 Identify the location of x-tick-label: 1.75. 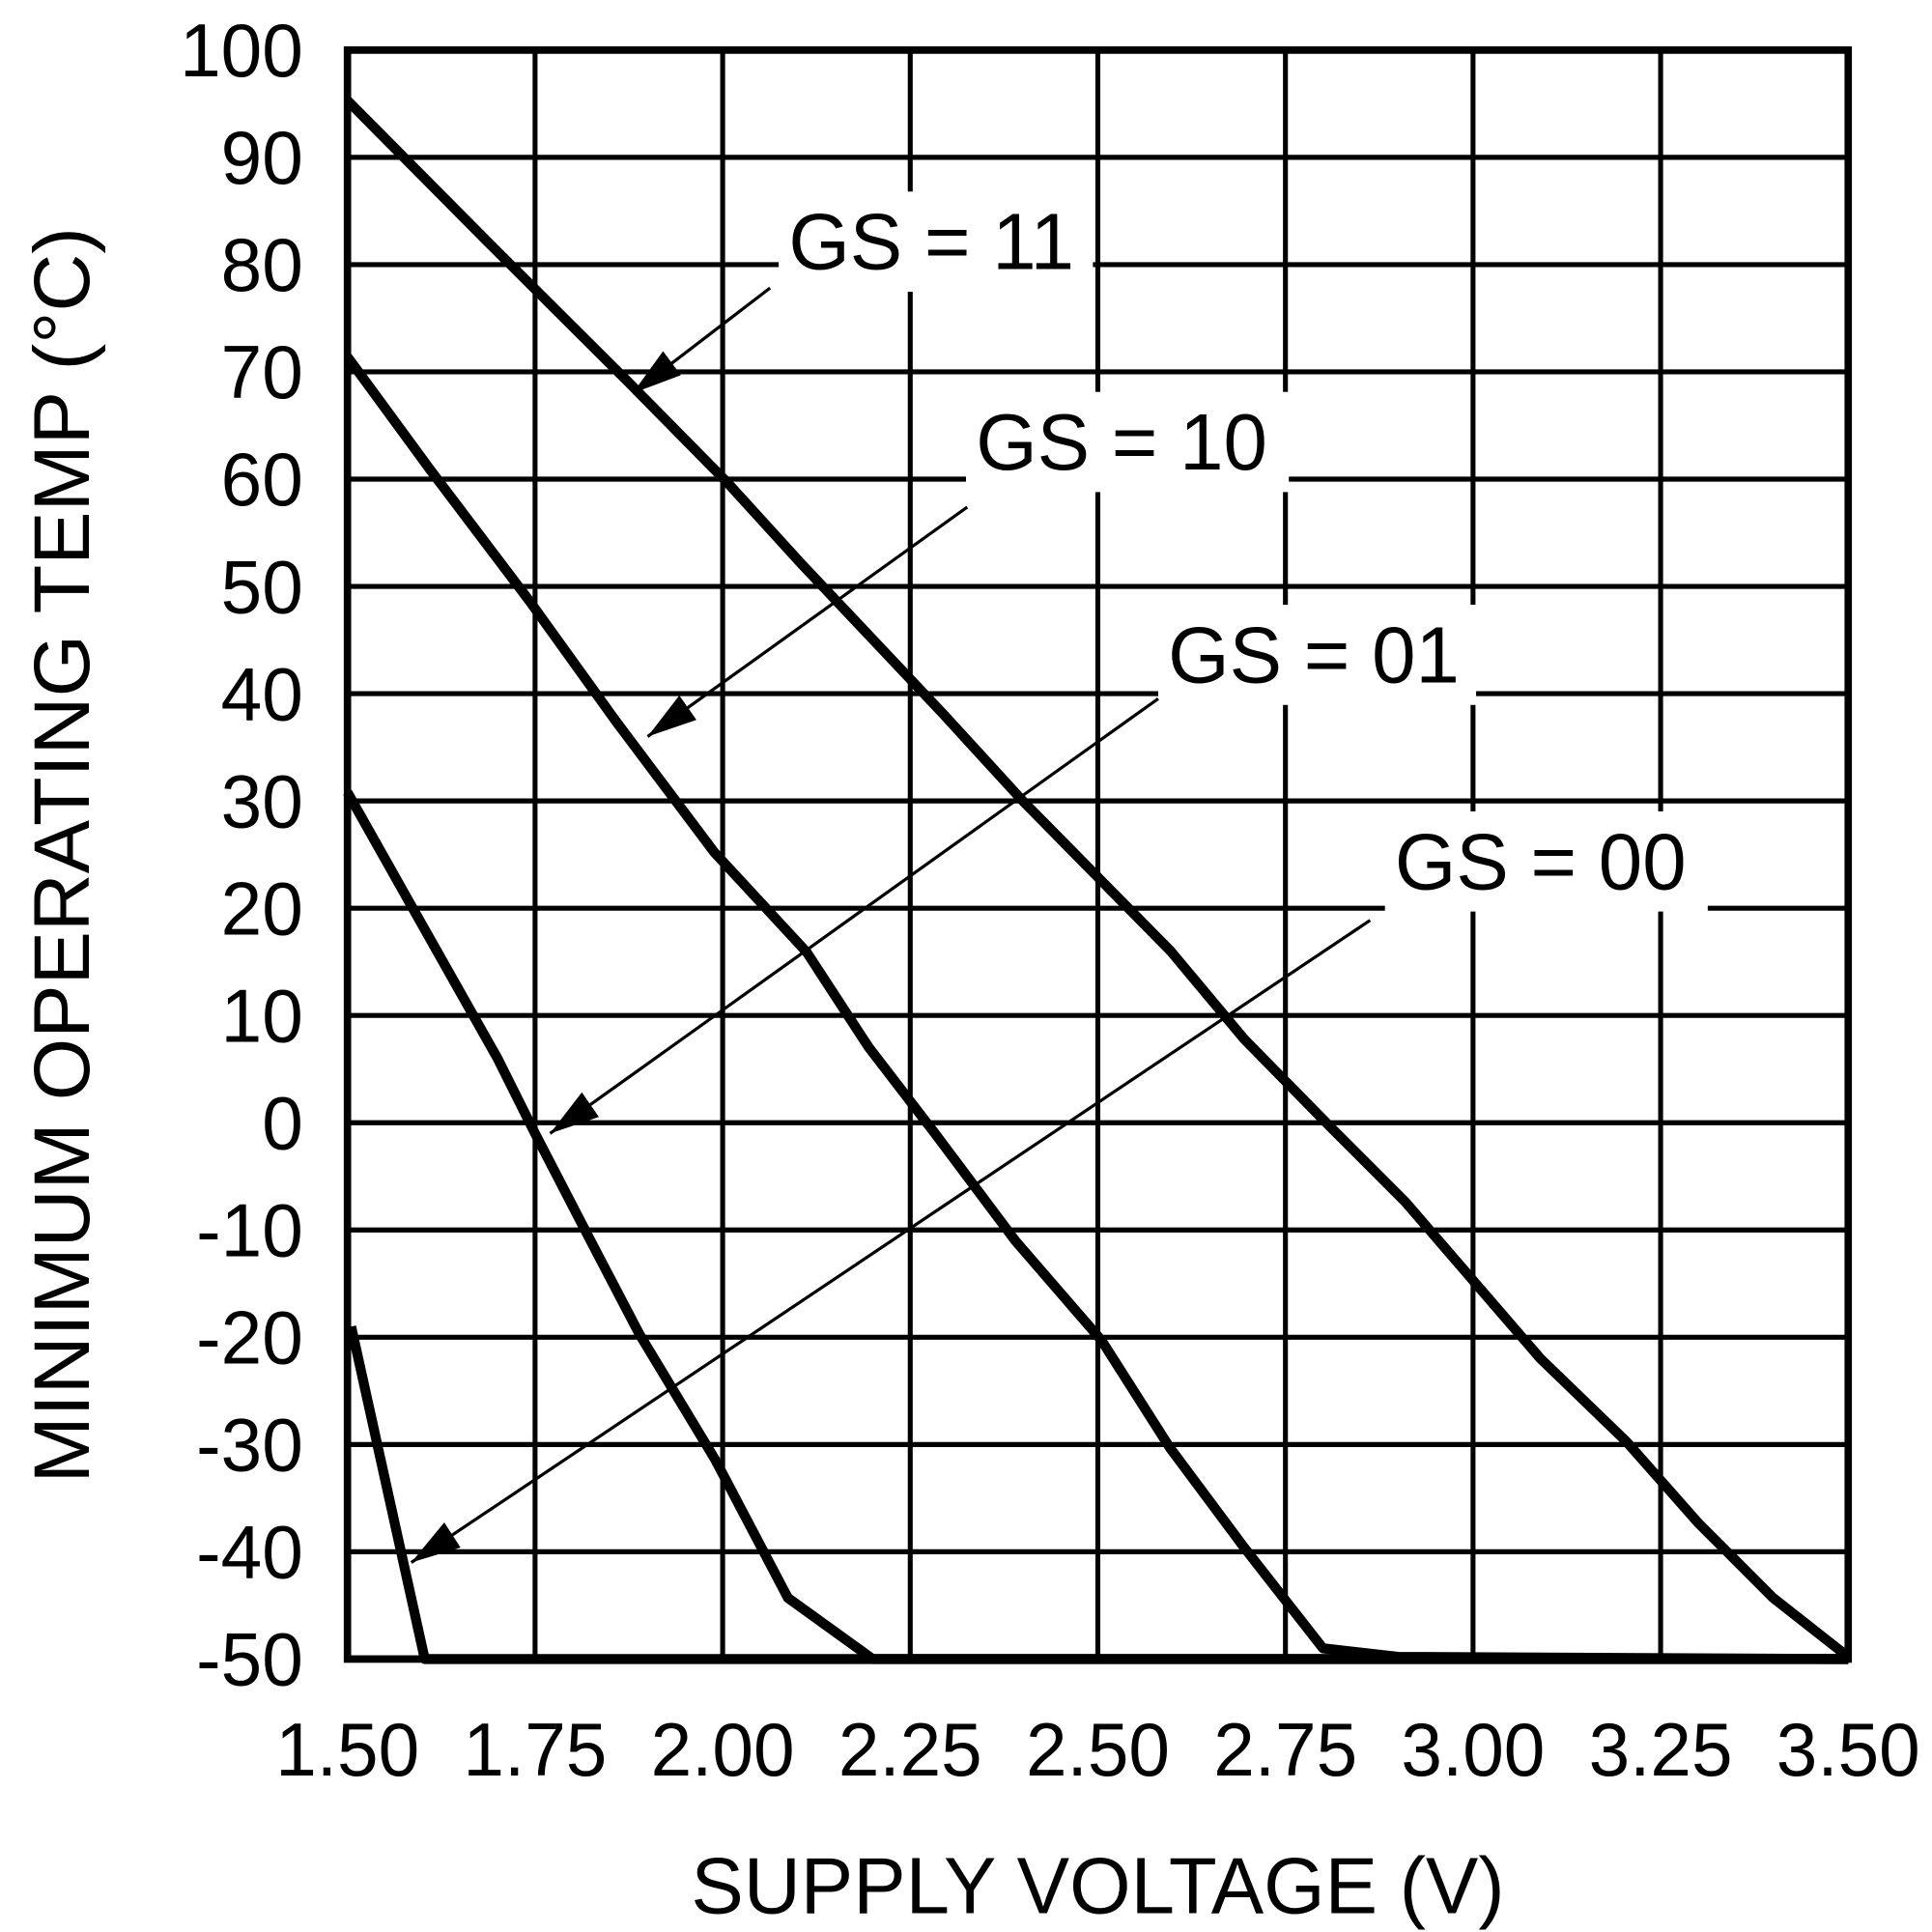
(535, 1750).